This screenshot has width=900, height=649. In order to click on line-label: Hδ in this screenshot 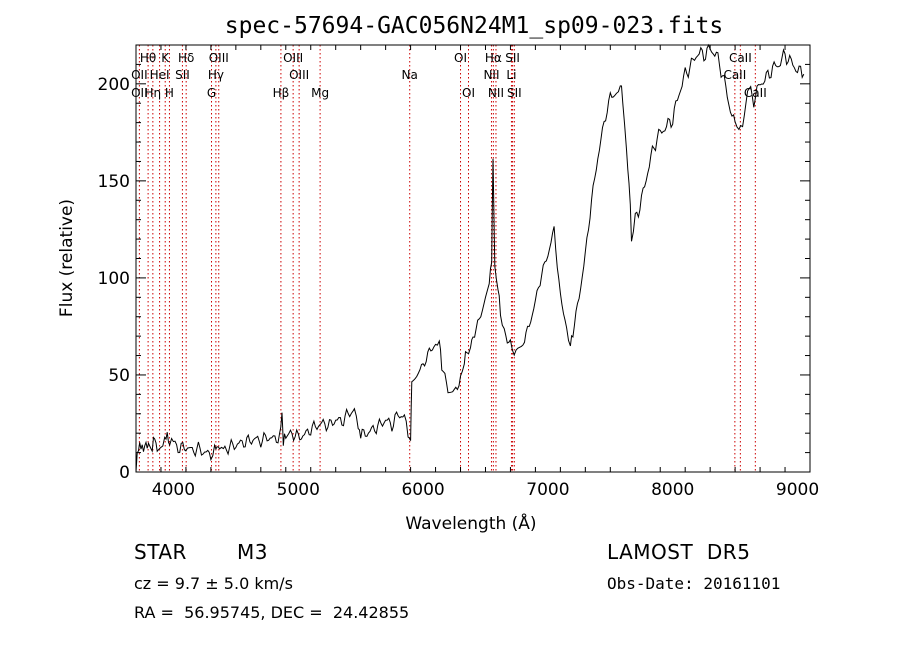, I will do `click(186, 58)`.